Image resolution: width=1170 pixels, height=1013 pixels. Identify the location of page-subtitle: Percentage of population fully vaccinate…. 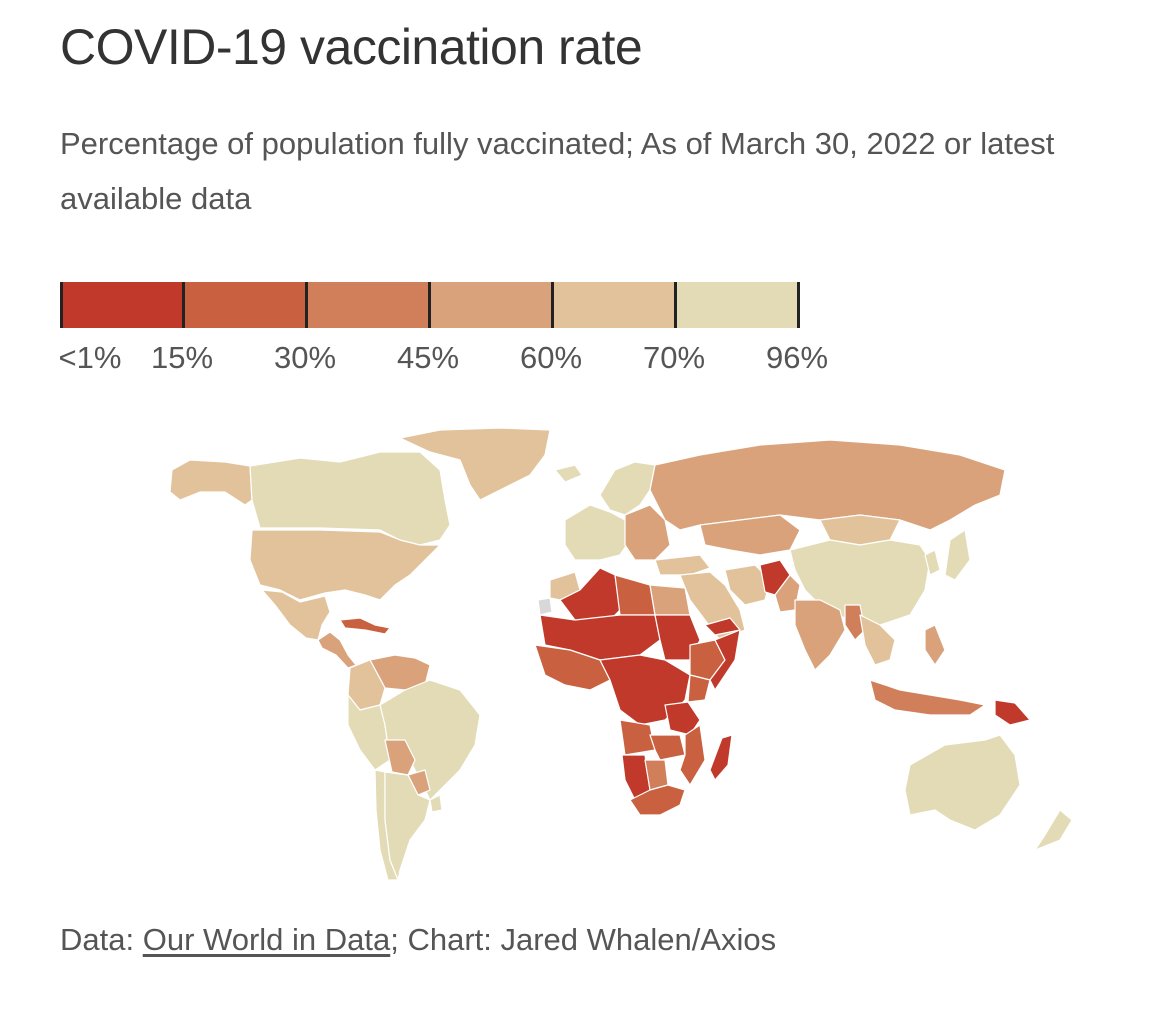
(557, 171).